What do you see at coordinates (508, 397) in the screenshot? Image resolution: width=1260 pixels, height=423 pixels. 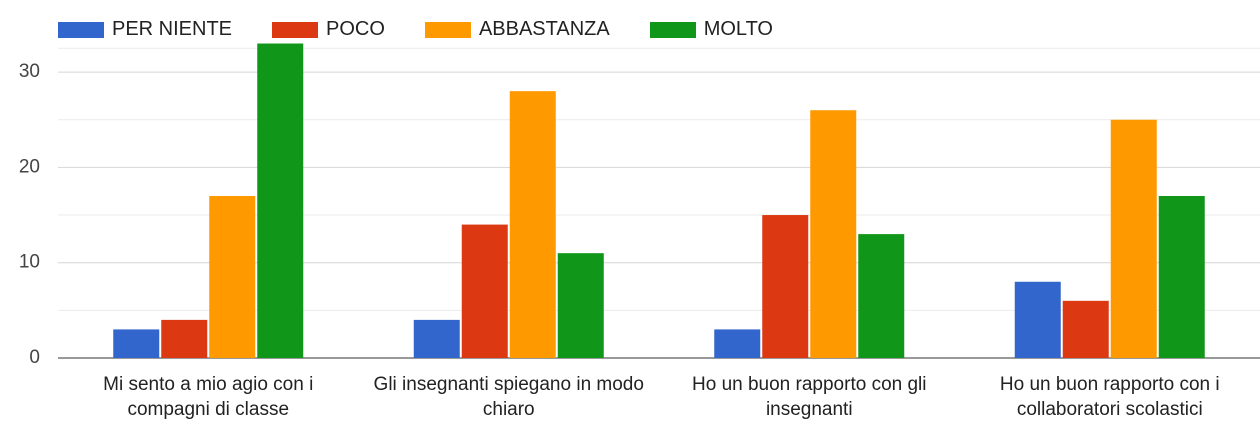 I see `x-tick-label: Gli insegnanti spiegano in modo chiaro` at bounding box center [508, 397].